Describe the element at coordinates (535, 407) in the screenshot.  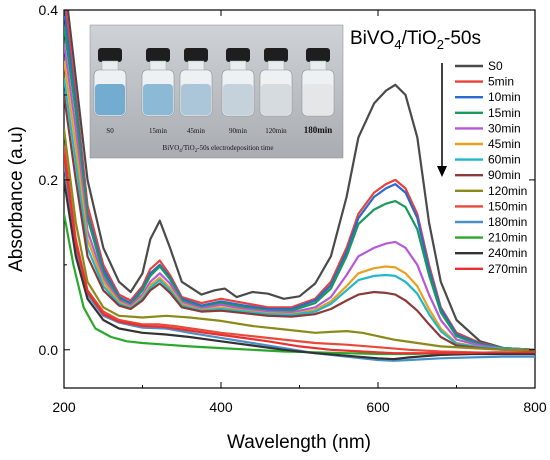
I see `x-tick-label: 800` at that location.